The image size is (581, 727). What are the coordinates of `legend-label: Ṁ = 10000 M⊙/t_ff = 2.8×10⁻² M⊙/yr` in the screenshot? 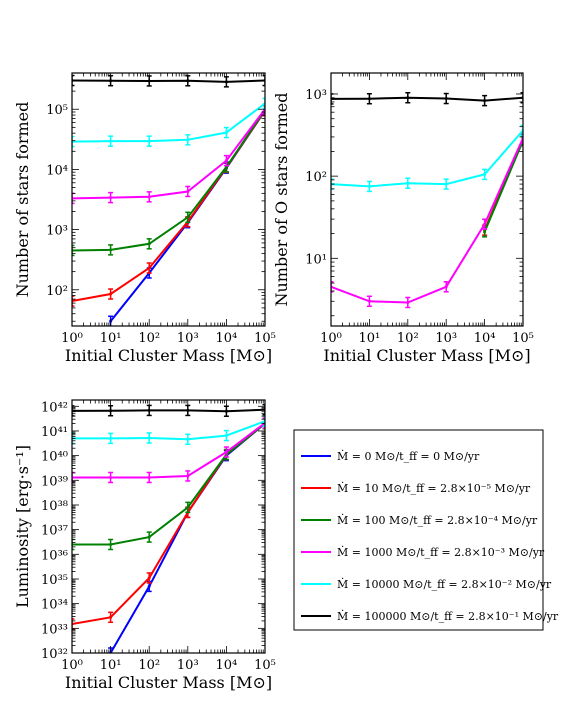 It's located at (444, 584).